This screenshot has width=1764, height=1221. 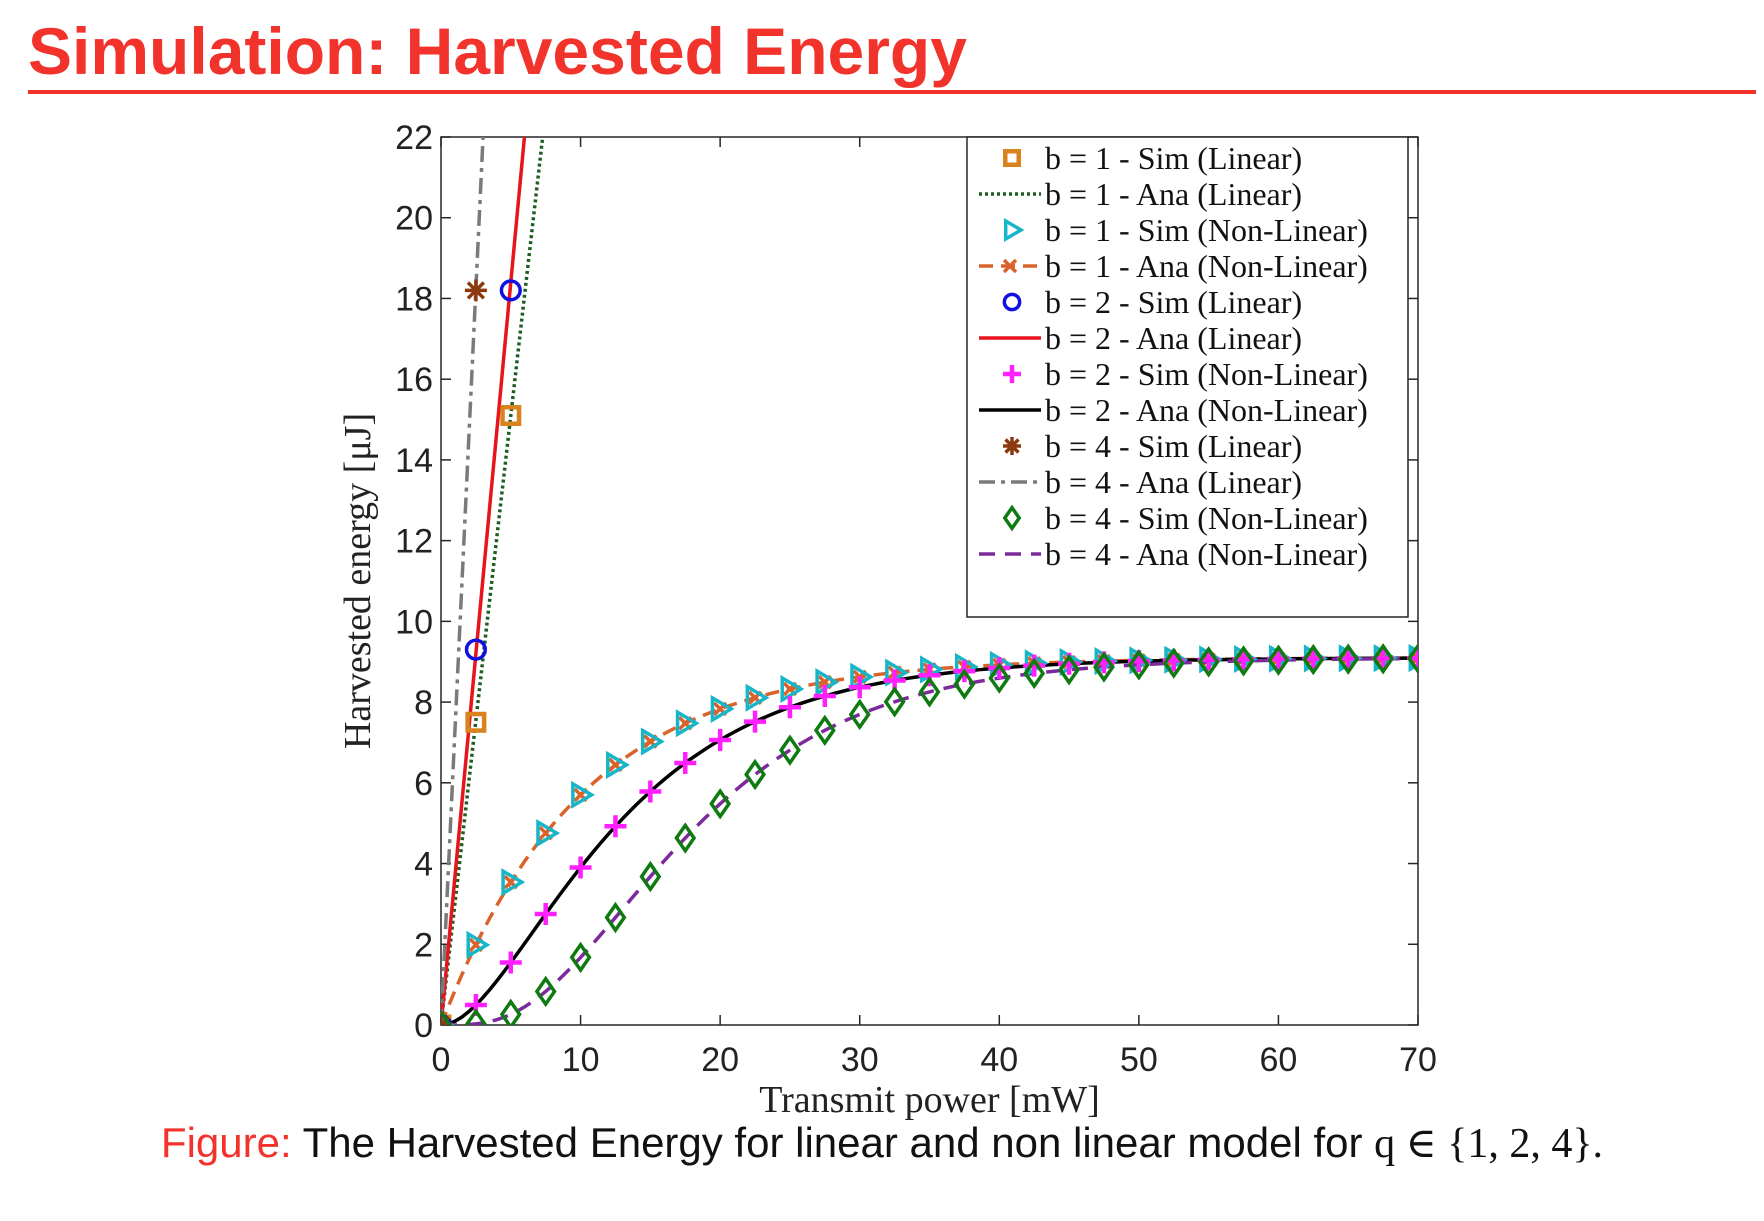 What do you see at coordinates (423, 784) in the screenshot?
I see `y-tick-label: 6` at bounding box center [423, 784].